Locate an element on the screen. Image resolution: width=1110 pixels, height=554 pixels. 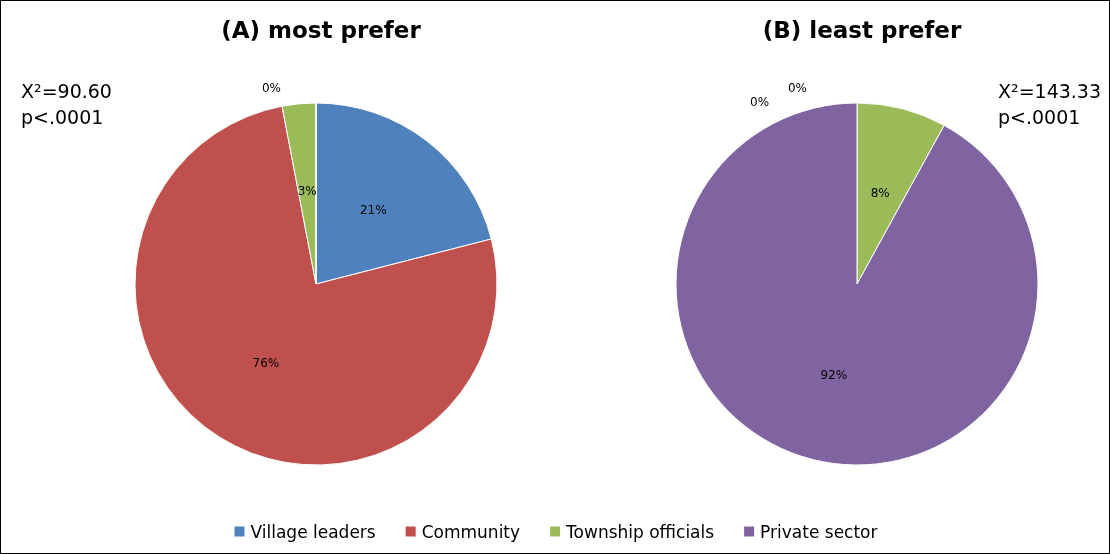
legend-label: Community is located at coordinates (471, 531).